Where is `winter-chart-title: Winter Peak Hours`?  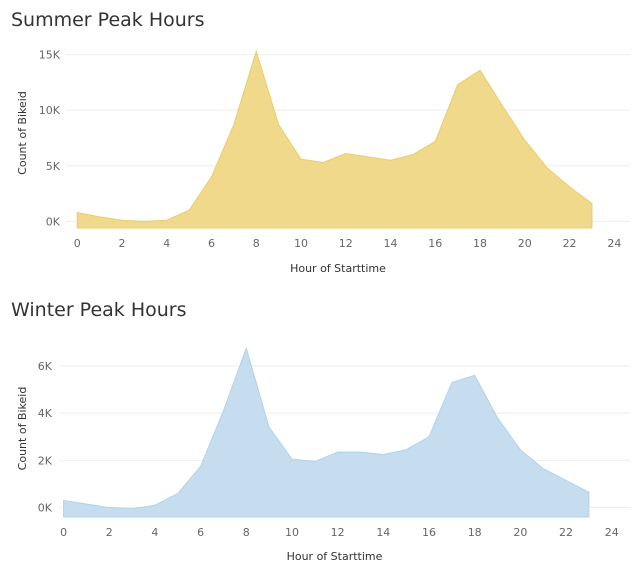 winter-chart-title: Winter Peak Hours is located at coordinates (99, 310).